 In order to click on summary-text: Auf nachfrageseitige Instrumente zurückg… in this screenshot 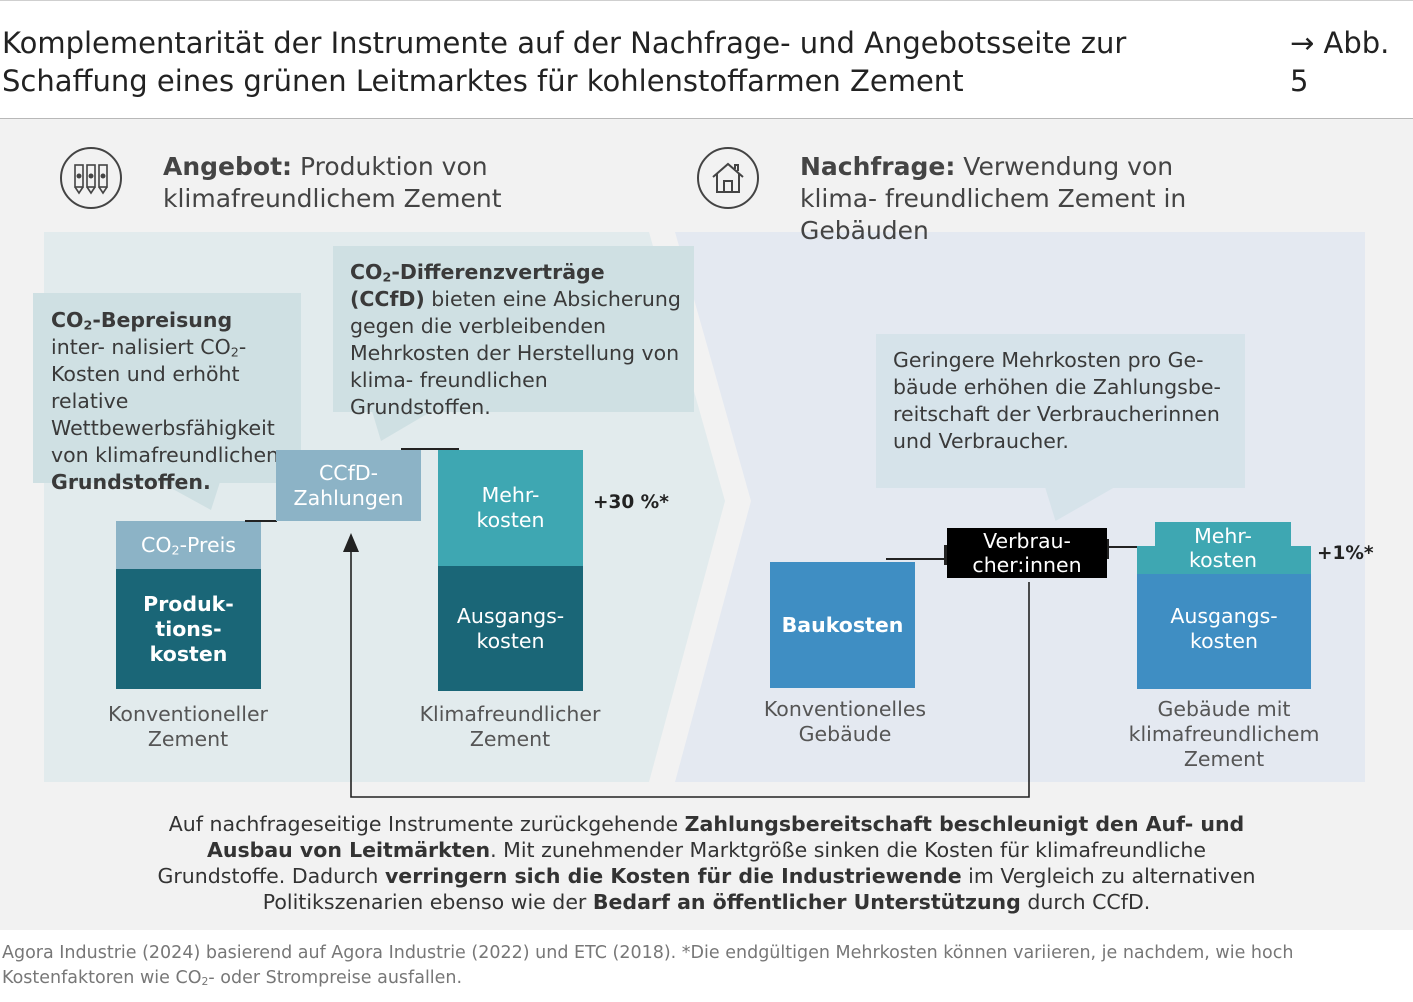, I will do `click(706, 863)`.